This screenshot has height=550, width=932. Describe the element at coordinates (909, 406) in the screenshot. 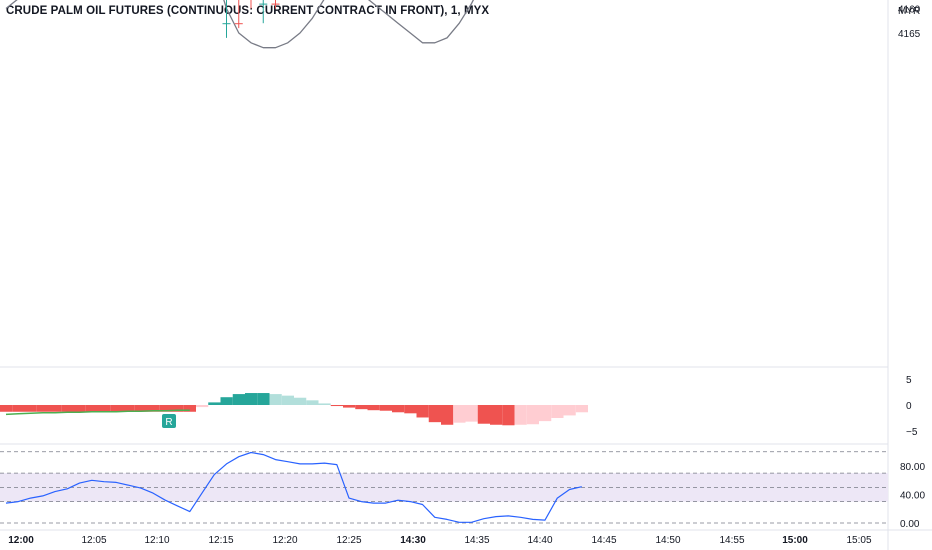

I see `histogram-tick-label: 0` at that location.